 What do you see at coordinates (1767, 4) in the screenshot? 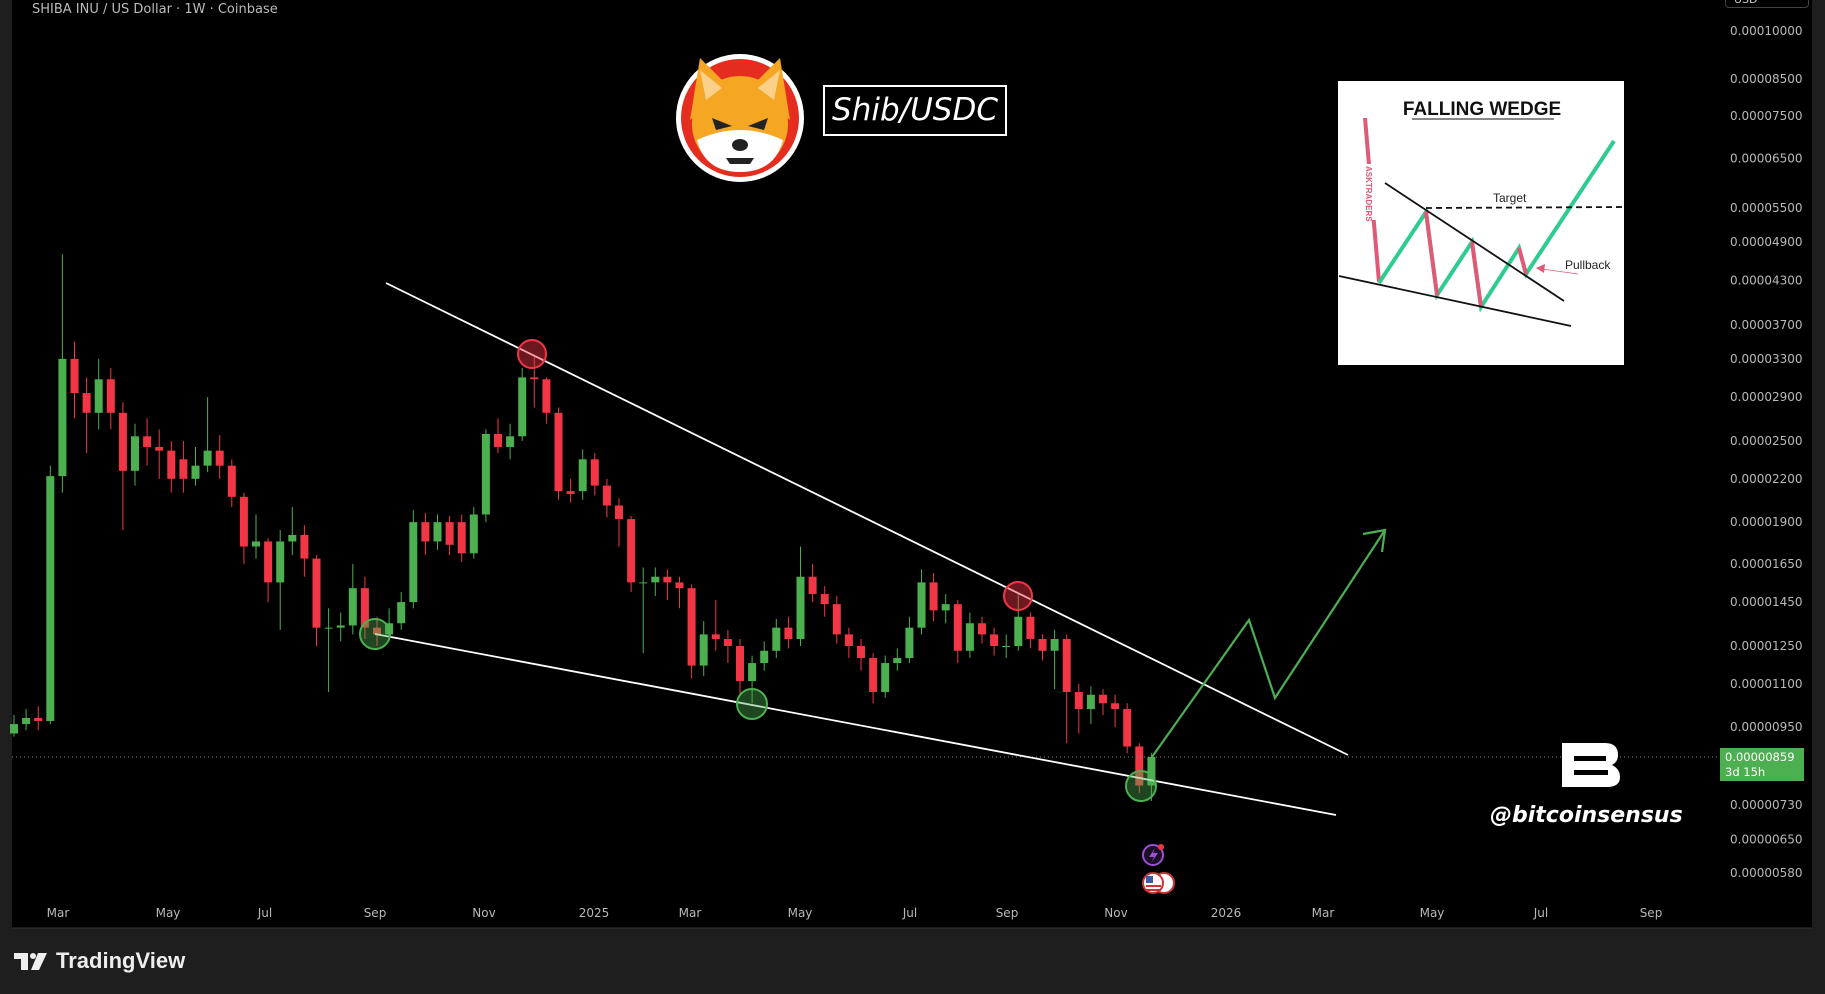
I see `currency-selector: USD` at bounding box center [1767, 4].